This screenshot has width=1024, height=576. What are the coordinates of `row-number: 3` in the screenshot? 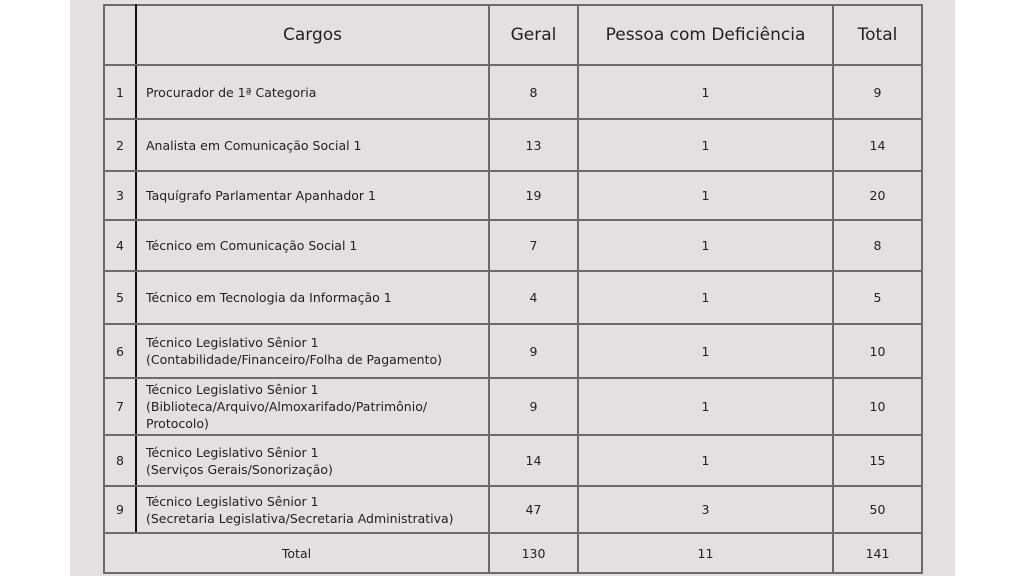 It's located at (120, 195).